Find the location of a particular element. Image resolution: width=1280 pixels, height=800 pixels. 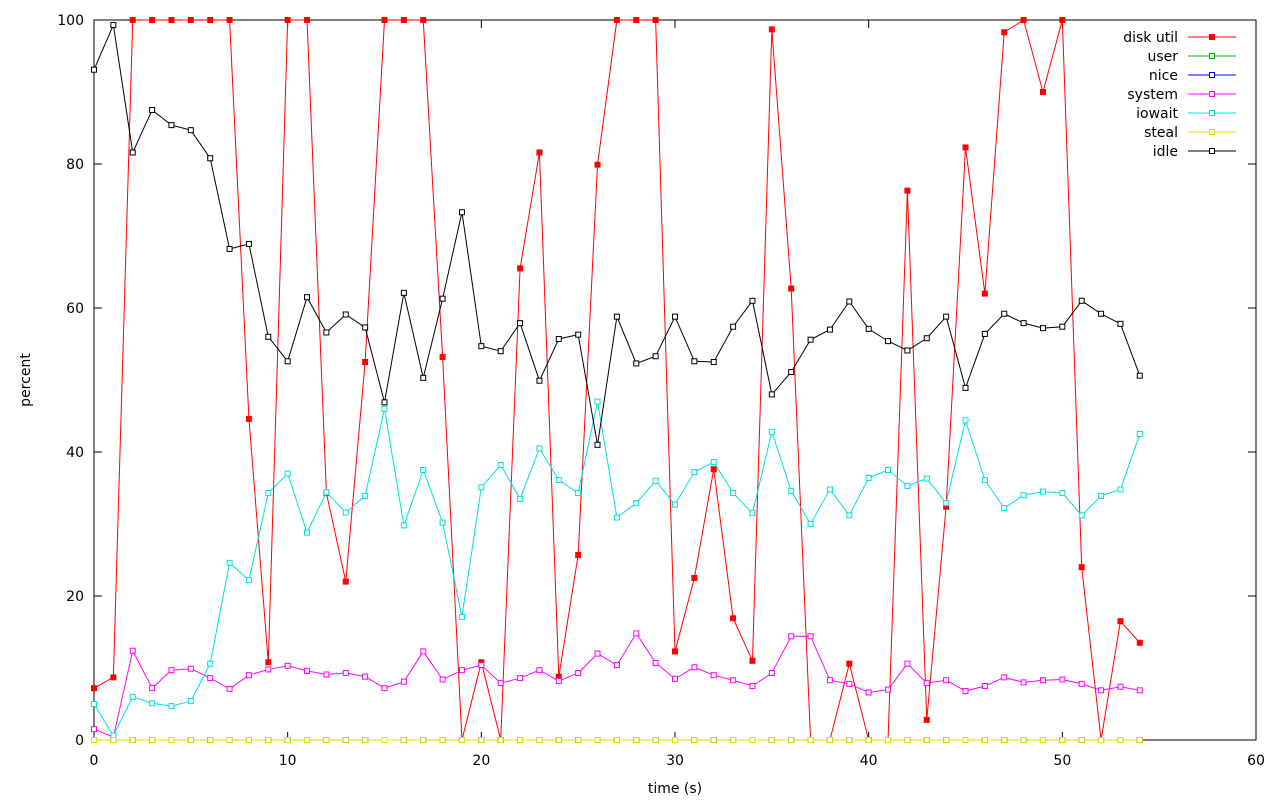

legend-item: system is located at coordinates (1181, 95).